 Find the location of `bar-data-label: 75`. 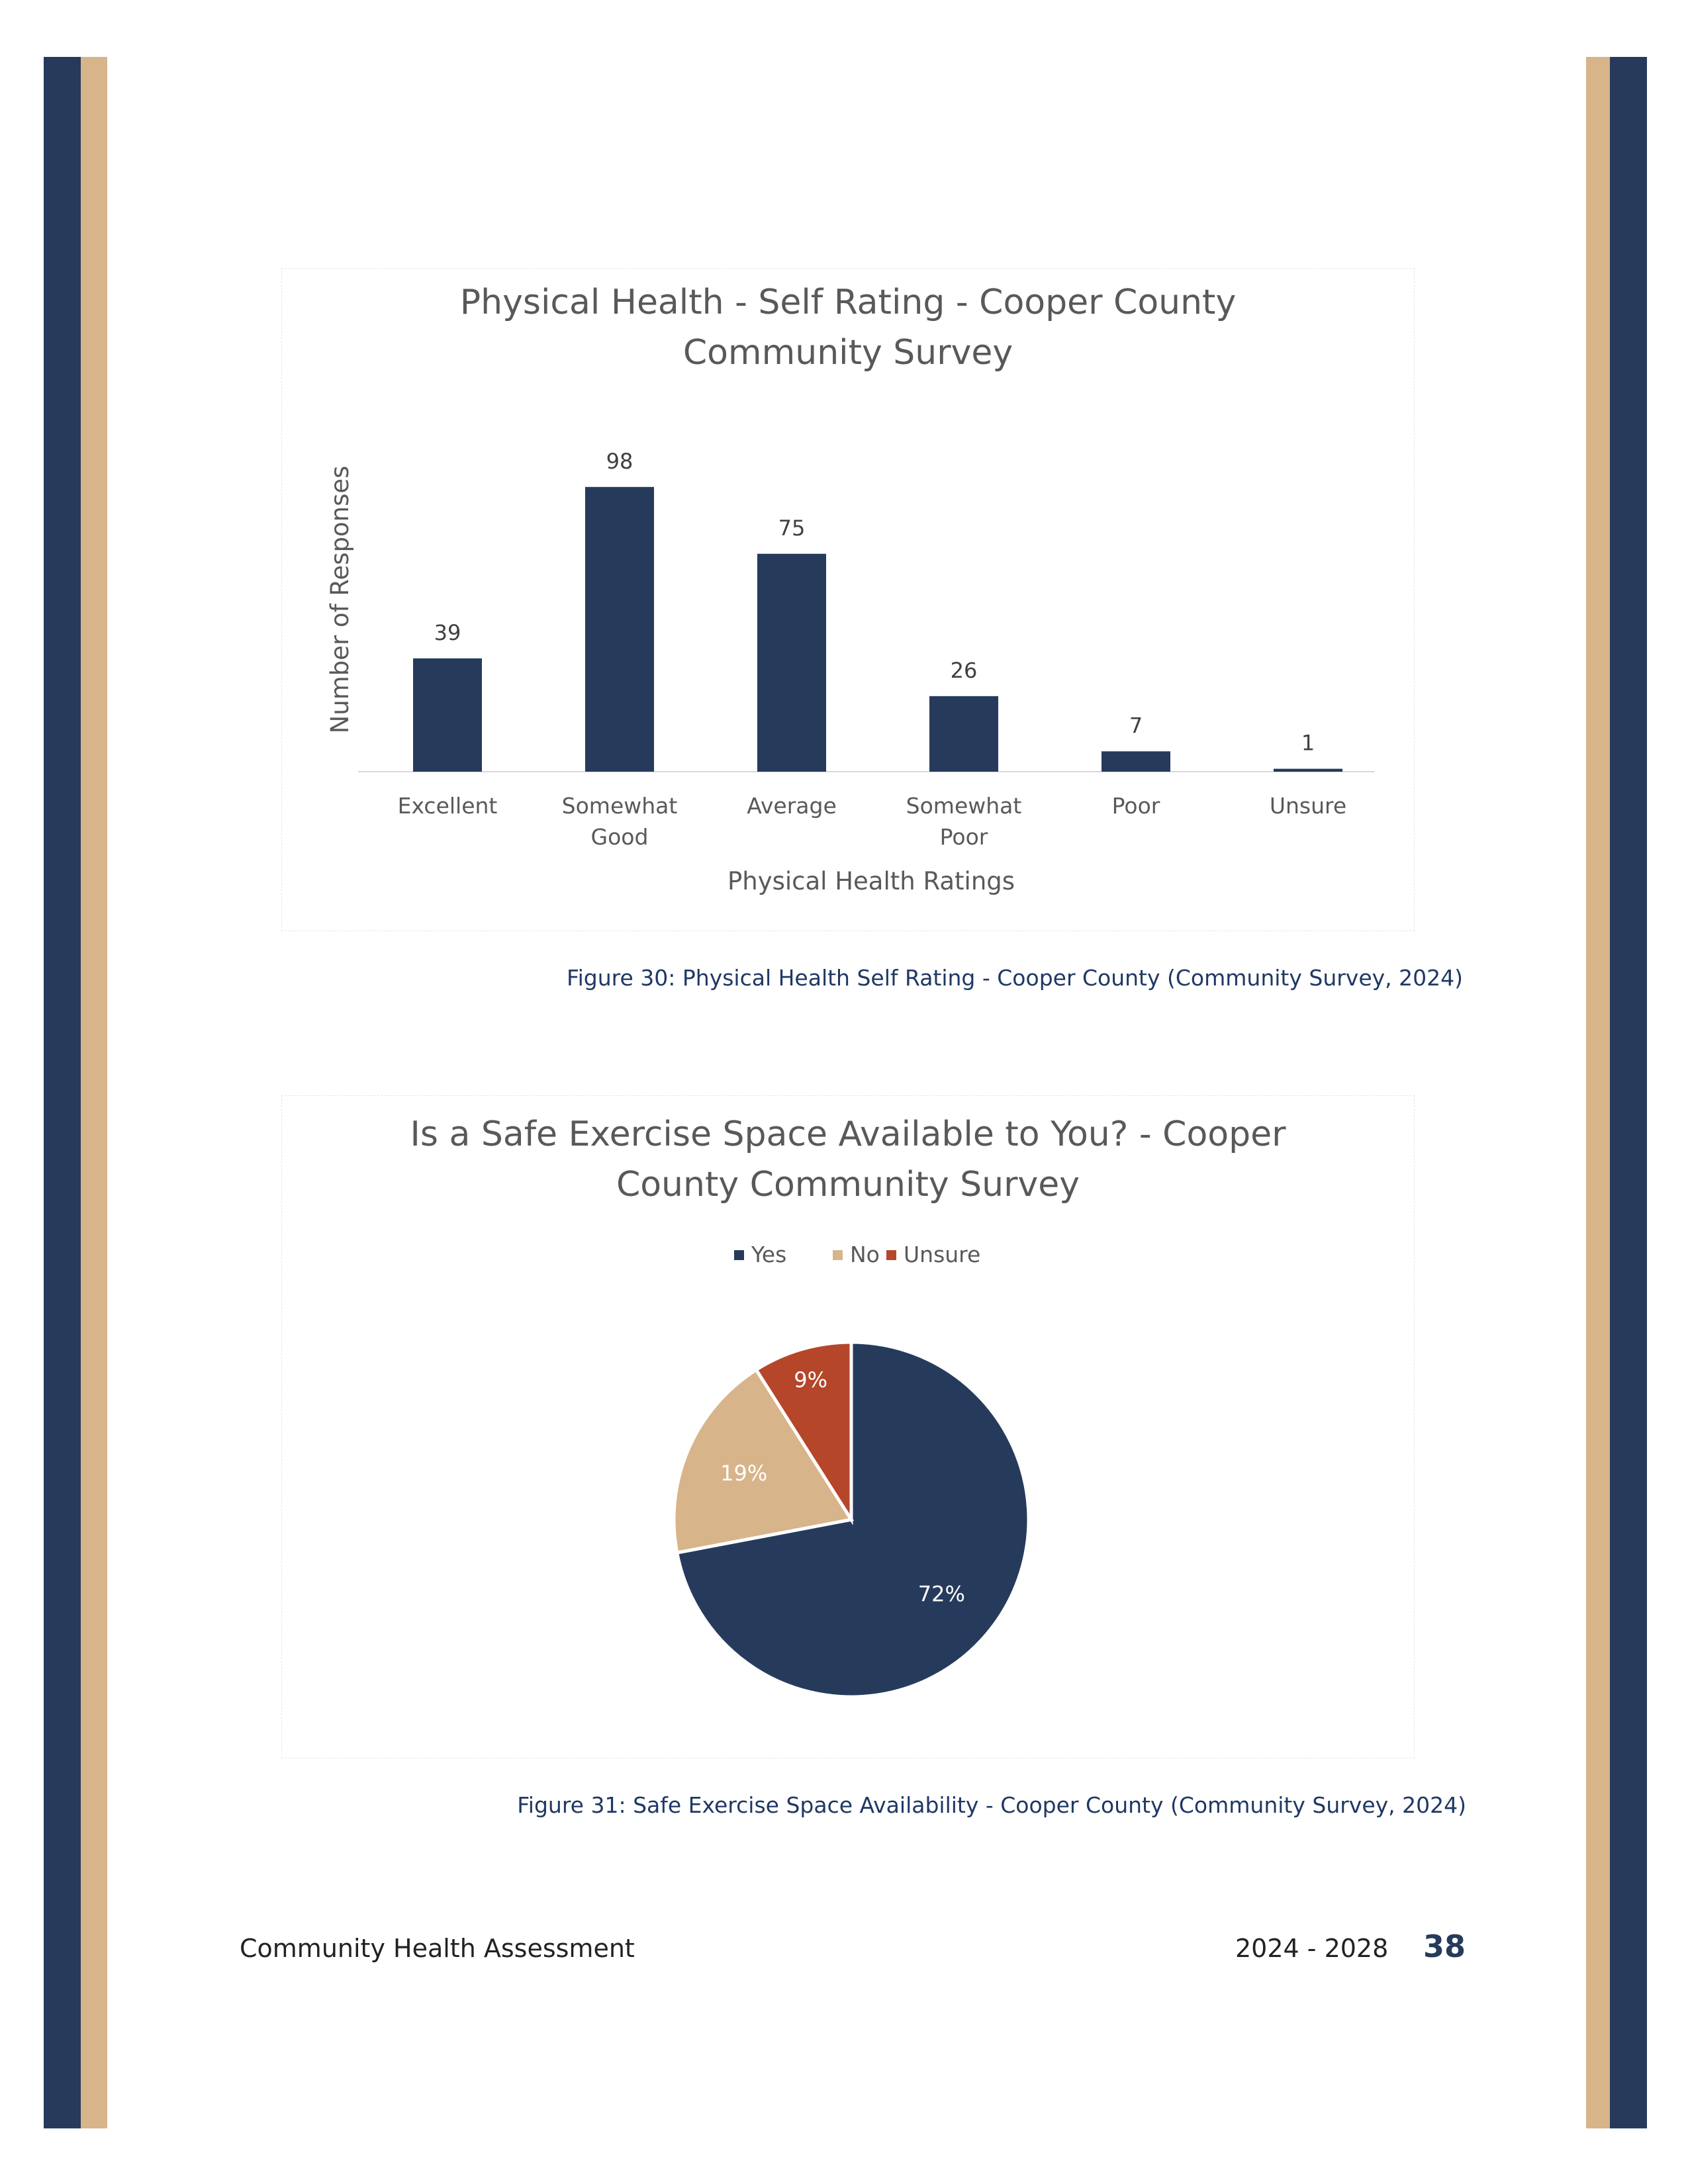

bar-data-label: 75 is located at coordinates (792, 528).